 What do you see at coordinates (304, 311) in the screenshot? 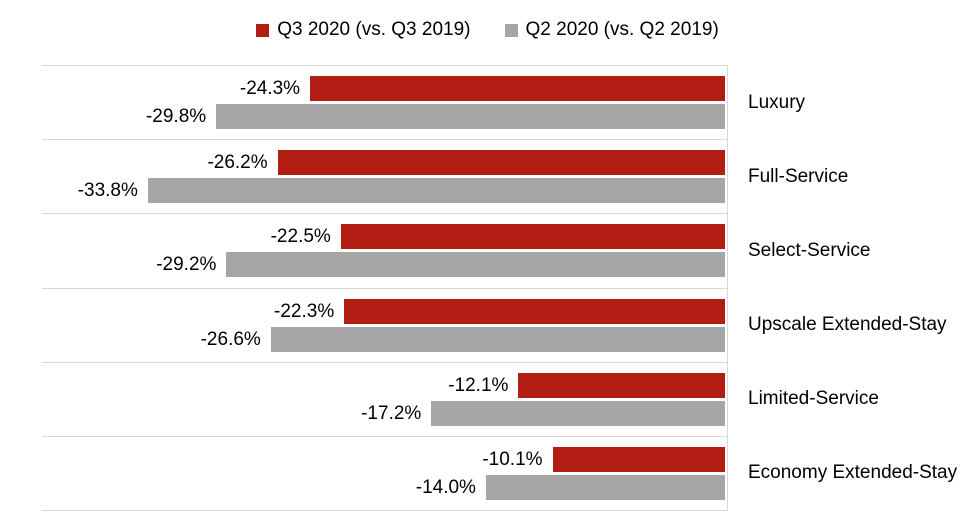
I see `data-label-q3-2020: -22.3%` at bounding box center [304, 311].